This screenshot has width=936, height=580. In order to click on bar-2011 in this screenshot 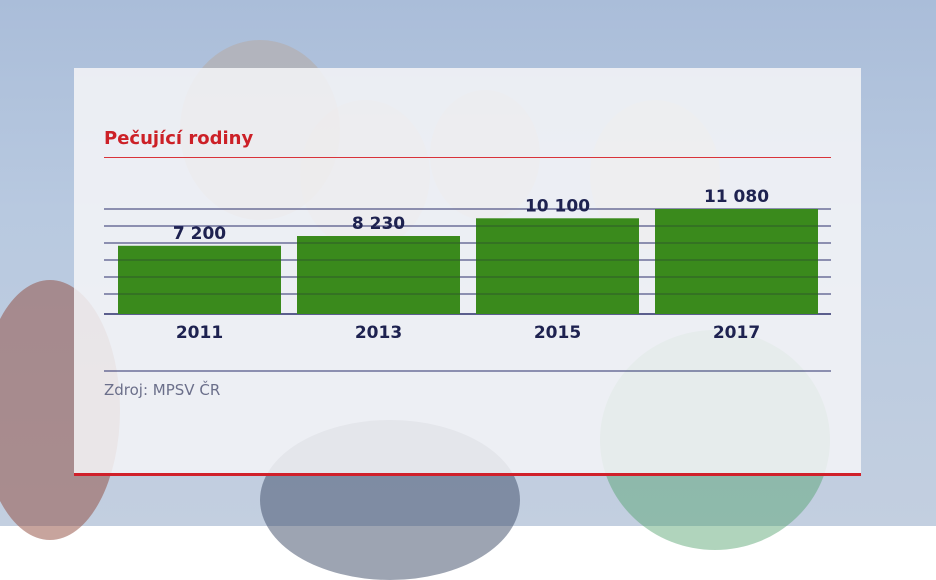, I will do `click(199, 279)`.